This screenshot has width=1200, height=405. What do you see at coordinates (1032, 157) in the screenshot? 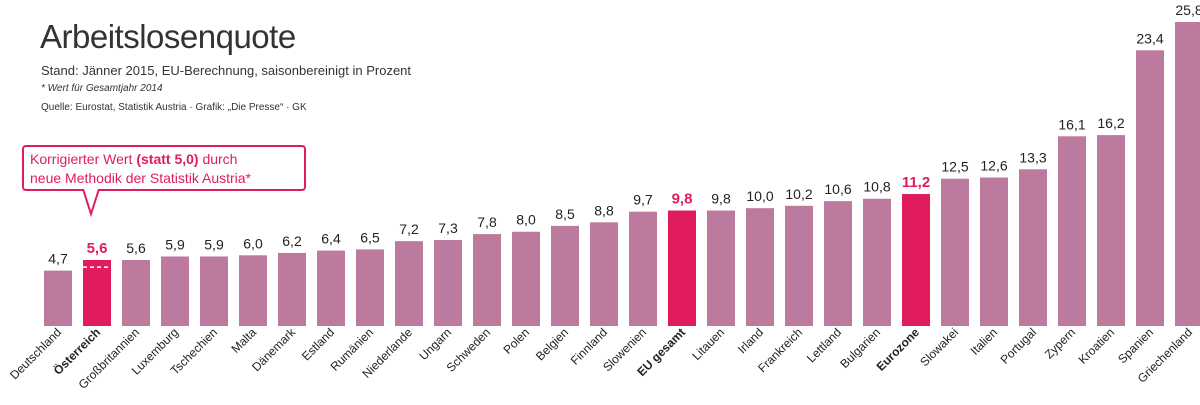
I see `value-label-25: 13,3` at bounding box center [1032, 157].